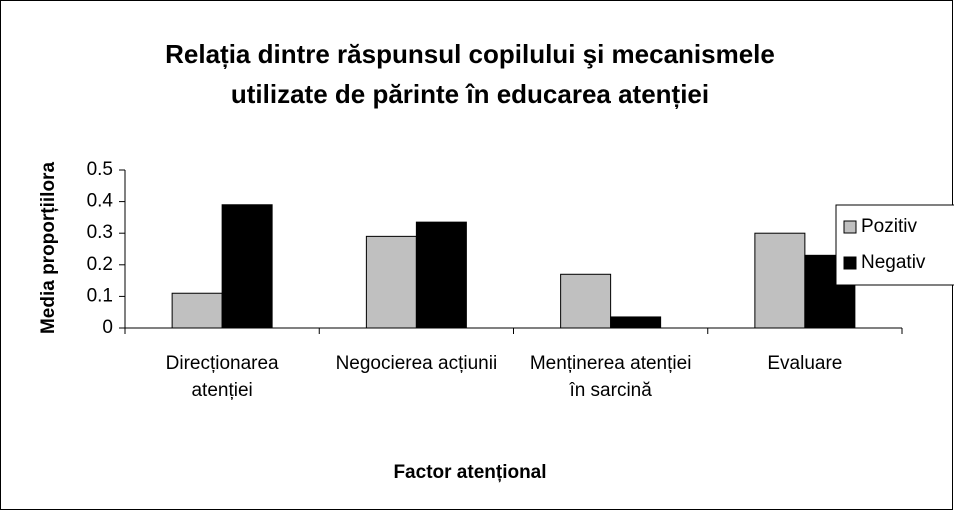 The width and height of the screenshot is (954, 511). I want to click on x-tick-label: Evaluare, so click(805, 363).